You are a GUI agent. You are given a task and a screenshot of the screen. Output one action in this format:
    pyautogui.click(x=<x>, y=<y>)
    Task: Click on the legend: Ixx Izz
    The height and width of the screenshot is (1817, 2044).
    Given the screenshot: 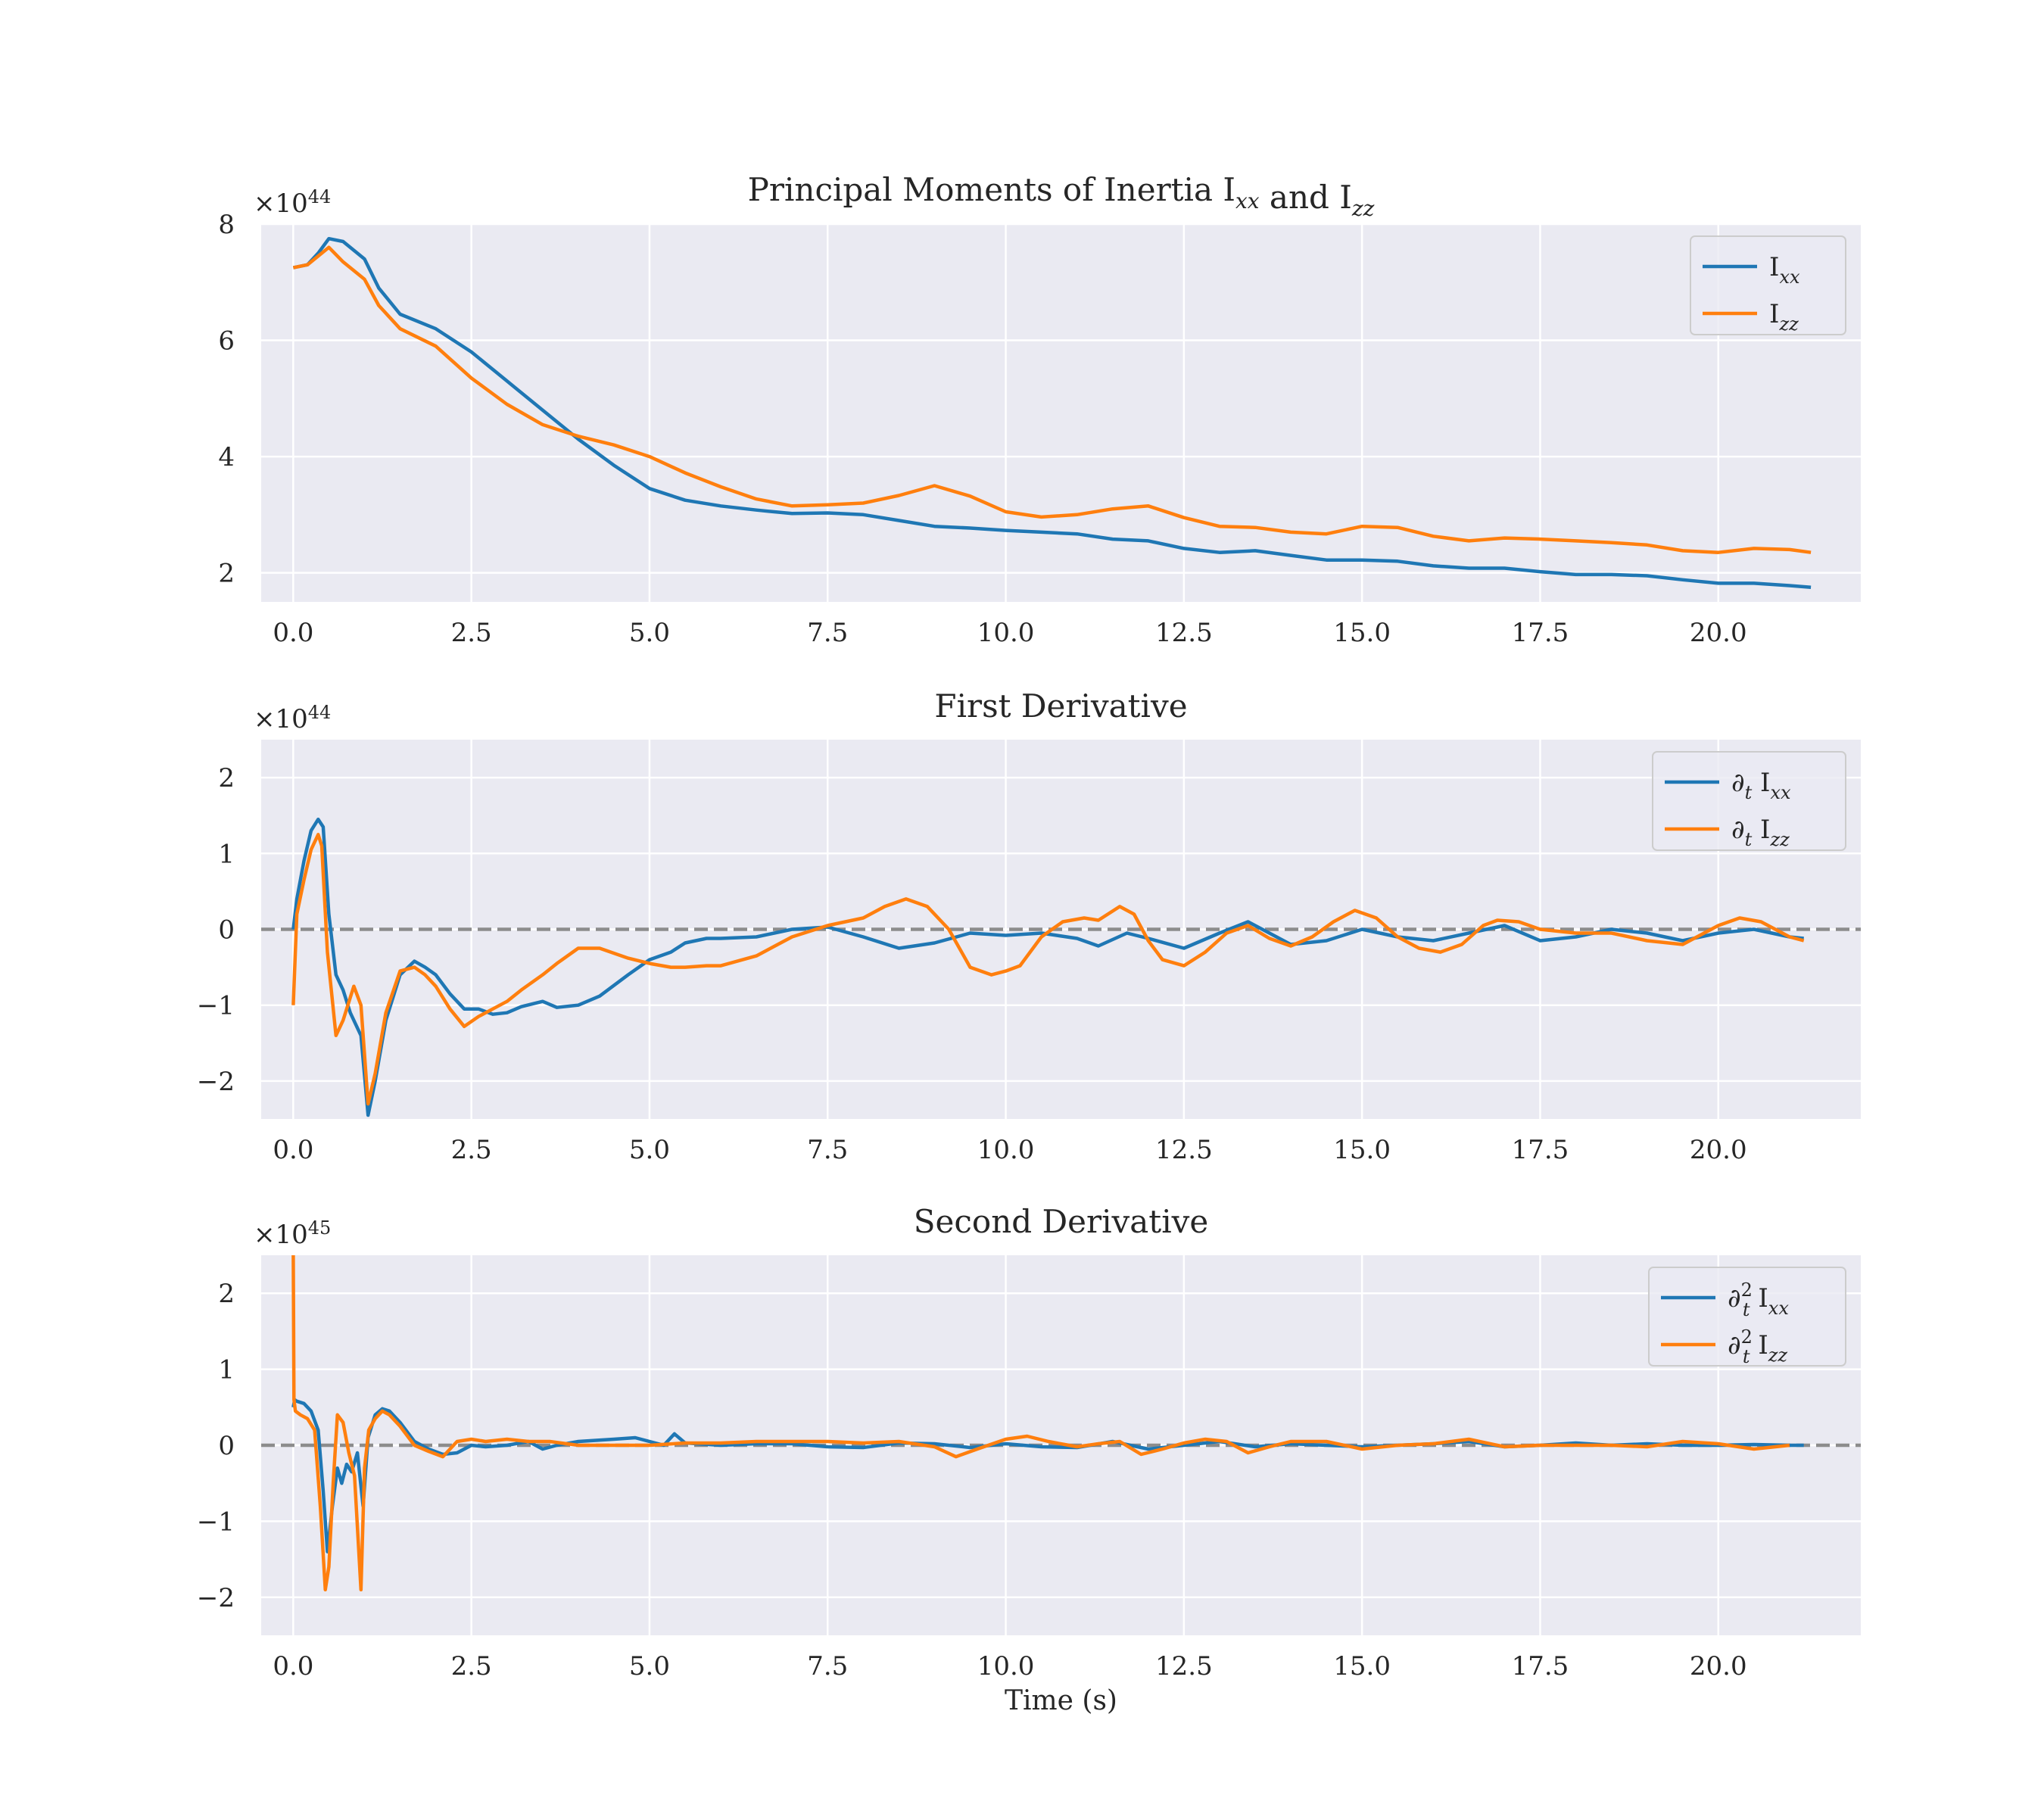 What is the action you would take?
    pyautogui.click(x=1768, y=285)
    